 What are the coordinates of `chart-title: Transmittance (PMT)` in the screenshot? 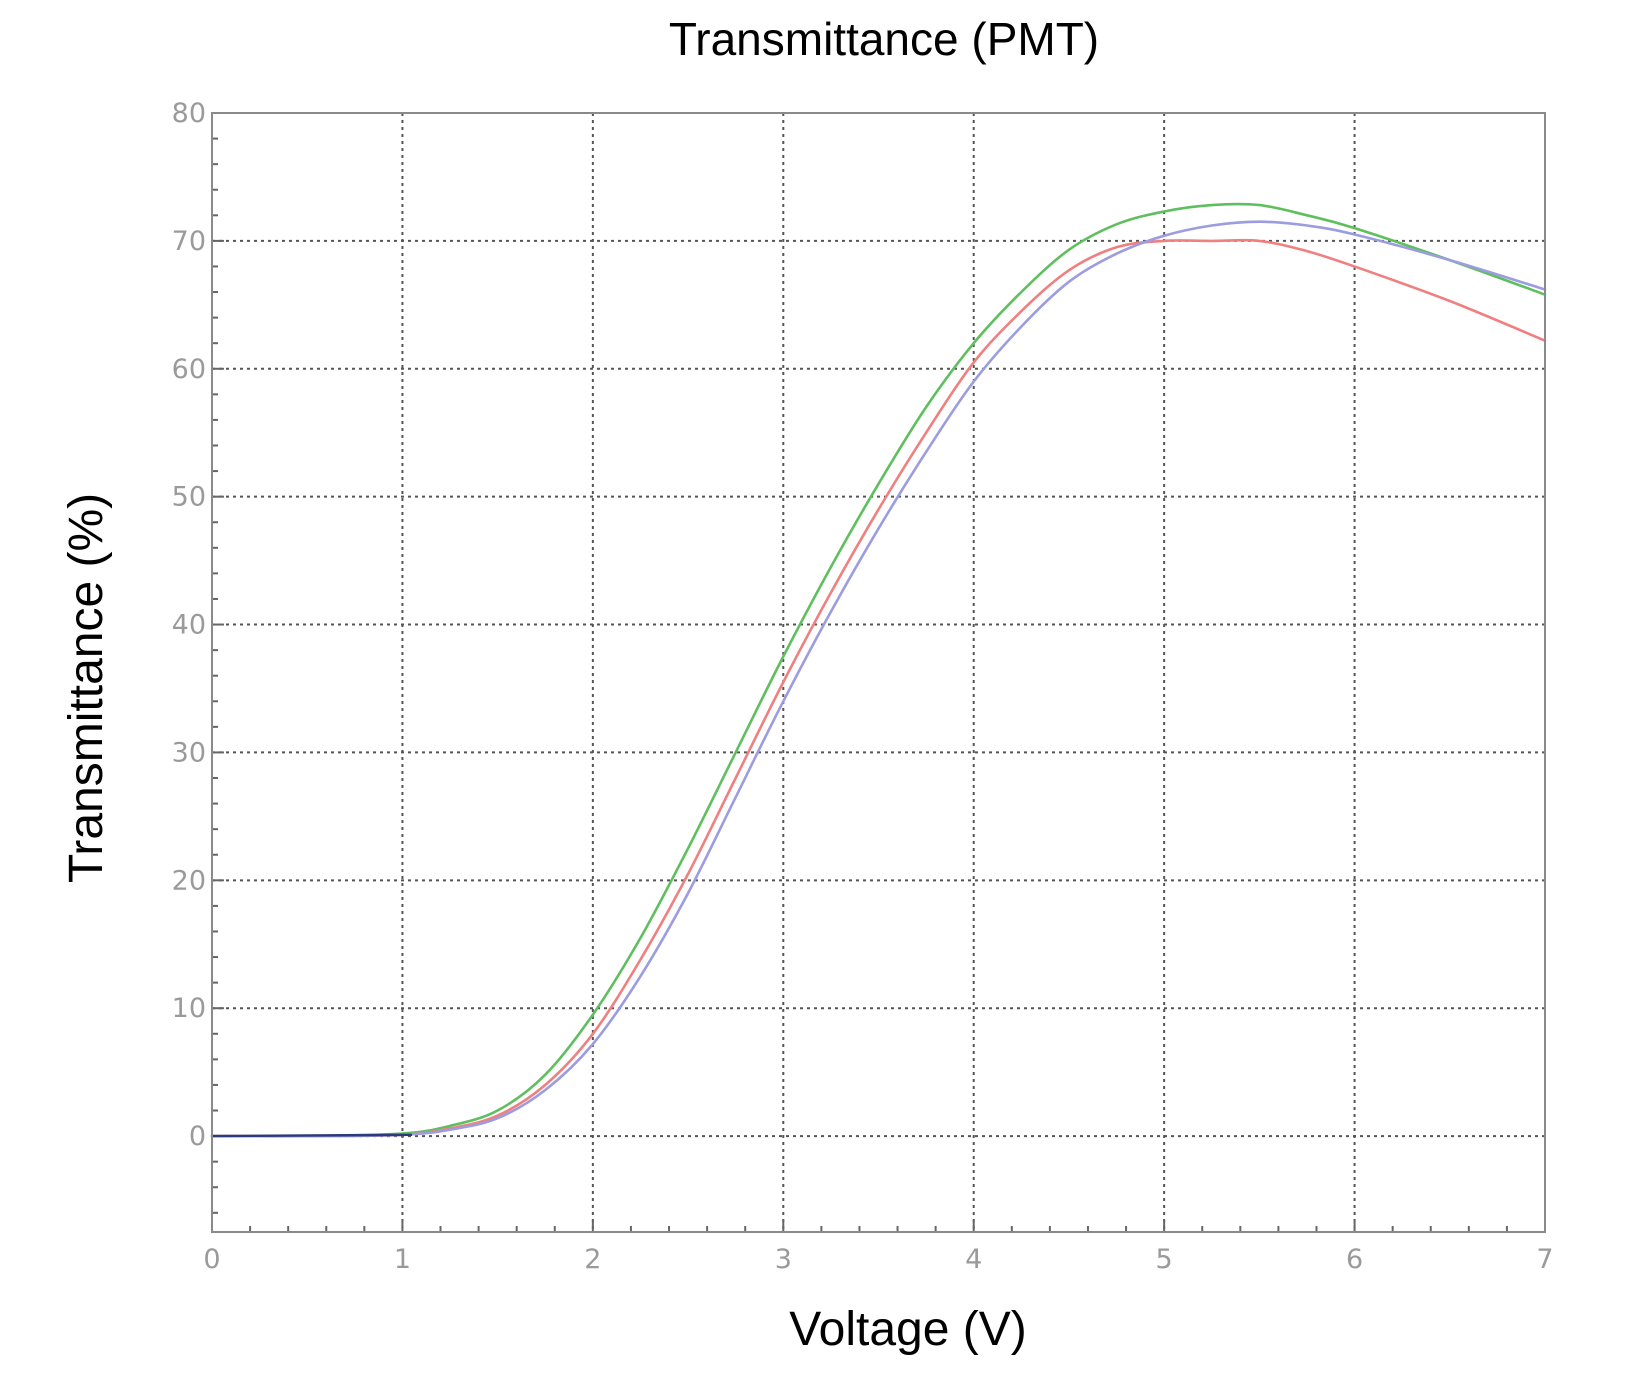 It's located at (884, 39).